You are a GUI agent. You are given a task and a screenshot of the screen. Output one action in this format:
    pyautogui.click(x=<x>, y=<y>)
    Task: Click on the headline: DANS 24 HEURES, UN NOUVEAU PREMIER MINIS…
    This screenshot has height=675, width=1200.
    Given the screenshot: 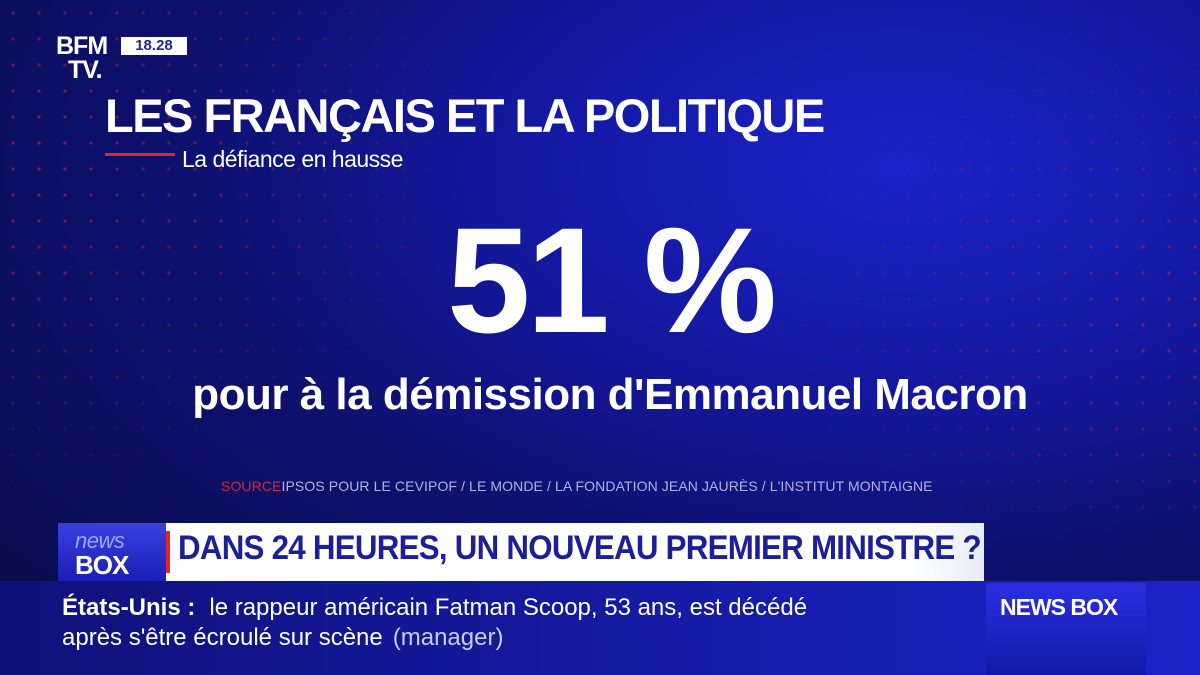 What is the action you would take?
    pyautogui.click(x=580, y=548)
    